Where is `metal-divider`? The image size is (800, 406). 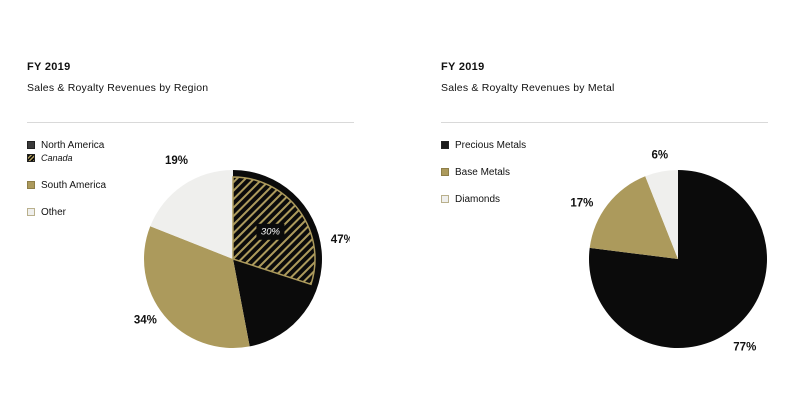
metal-divider is located at coordinates (604, 122).